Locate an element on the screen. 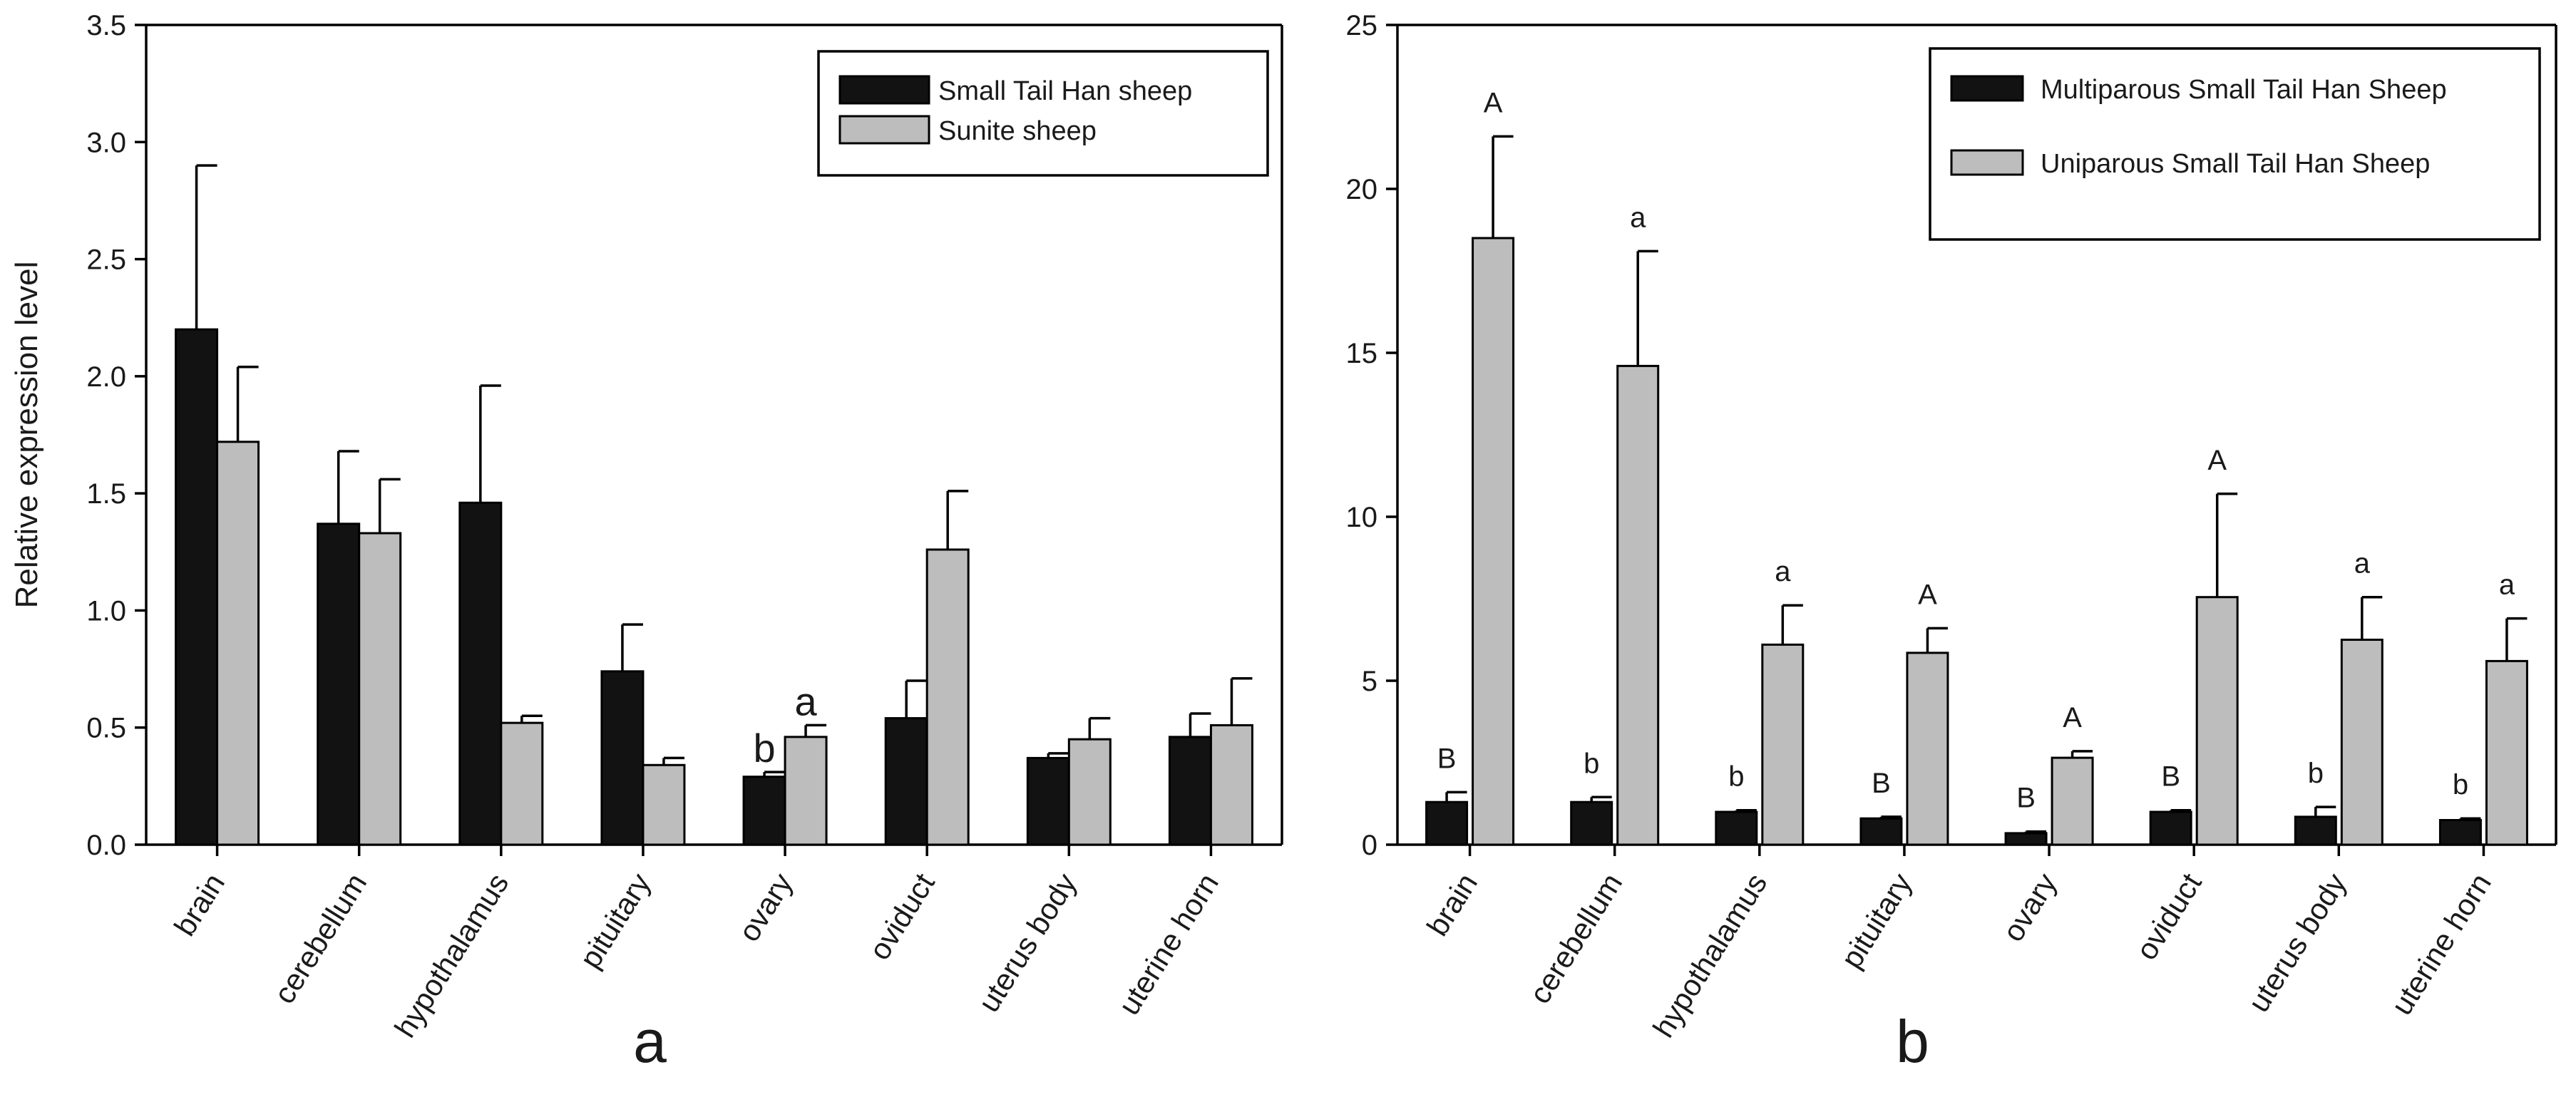  bar-a-s1-oviduct is located at coordinates (947, 697).